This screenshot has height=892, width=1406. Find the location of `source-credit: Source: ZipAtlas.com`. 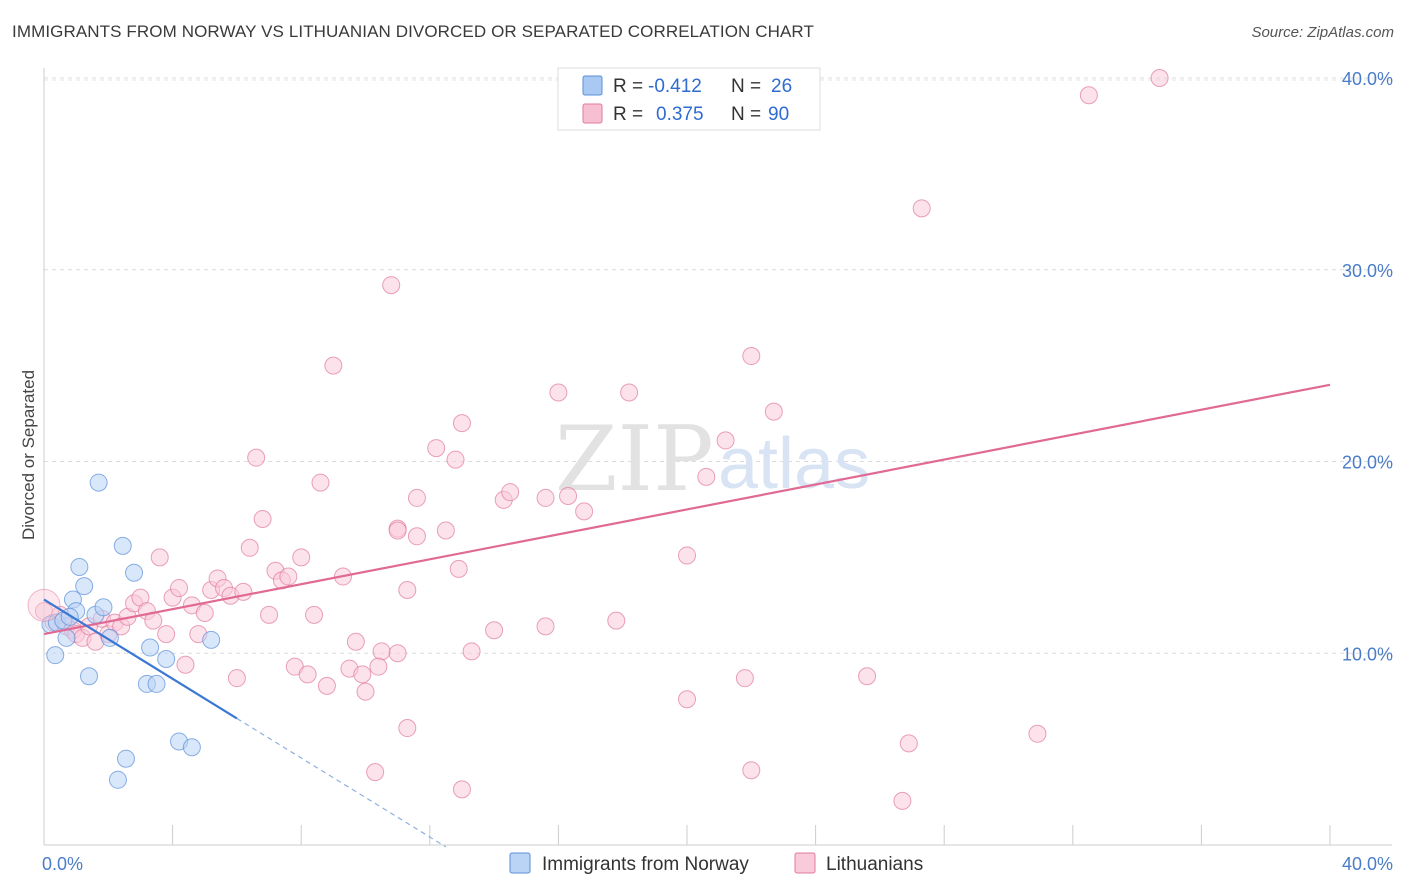

source-credit: Source: ZipAtlas.com is located at coordinates (1322, 32).